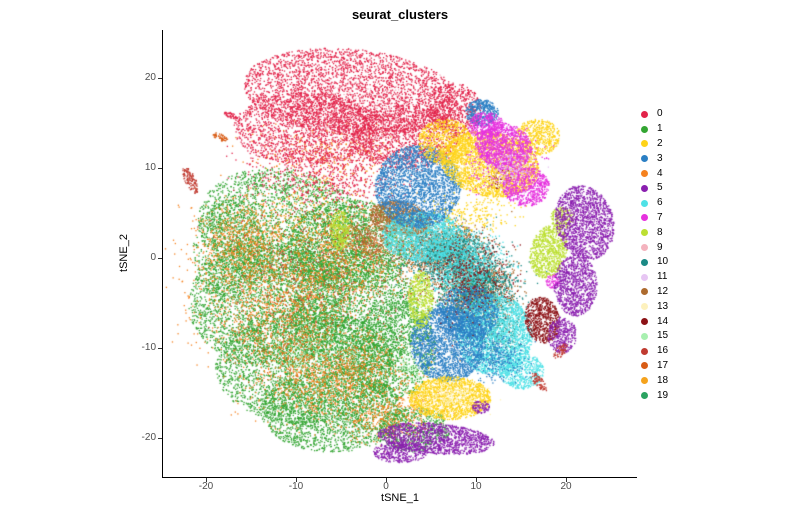 The width and height of the screenshot is (800, 520). Describe the element at coordinates (148, 347) in the screenshot. I see `y-tick-label: -10` at that location.